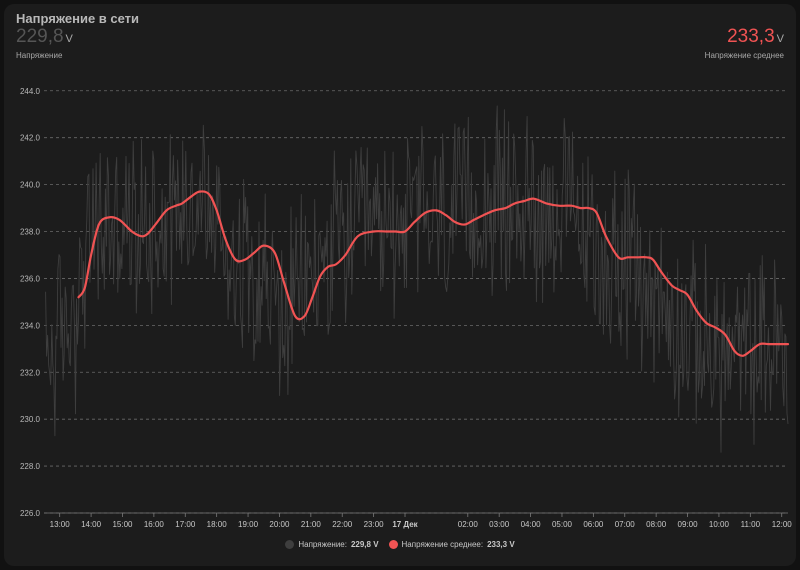 This screenshot has width=800, height=570. Describe the element at coordinates (30, 466) in the screenshot. I see `y-tick-label: 228.0` at that location.